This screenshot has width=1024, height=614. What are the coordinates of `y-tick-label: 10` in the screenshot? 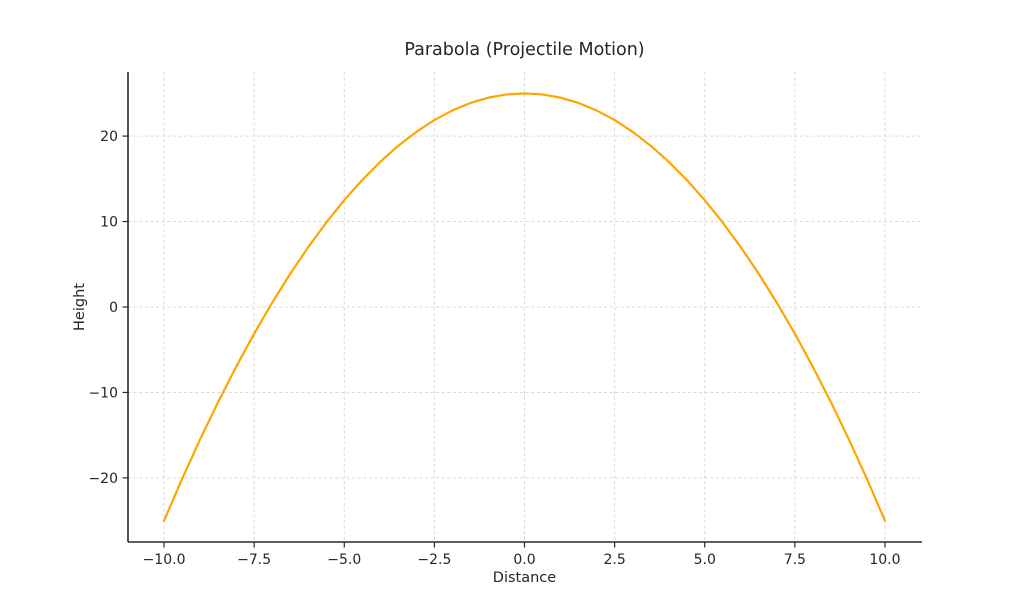 It's located at (109, 223).